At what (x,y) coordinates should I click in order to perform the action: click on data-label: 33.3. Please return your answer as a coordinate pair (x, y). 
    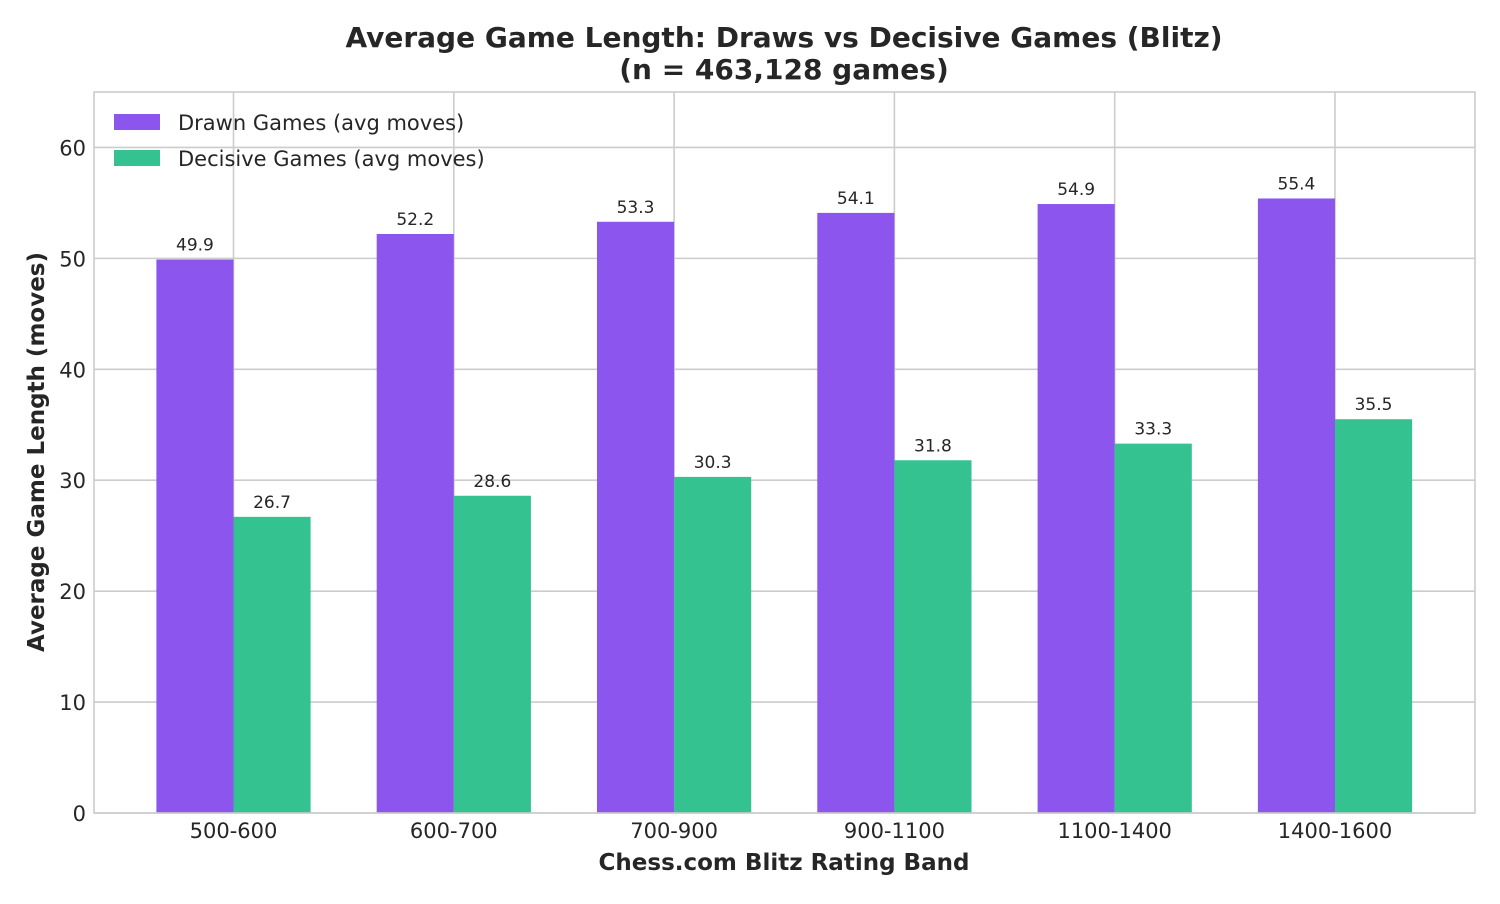
    Looking at the image, I should click on (1153, 430).